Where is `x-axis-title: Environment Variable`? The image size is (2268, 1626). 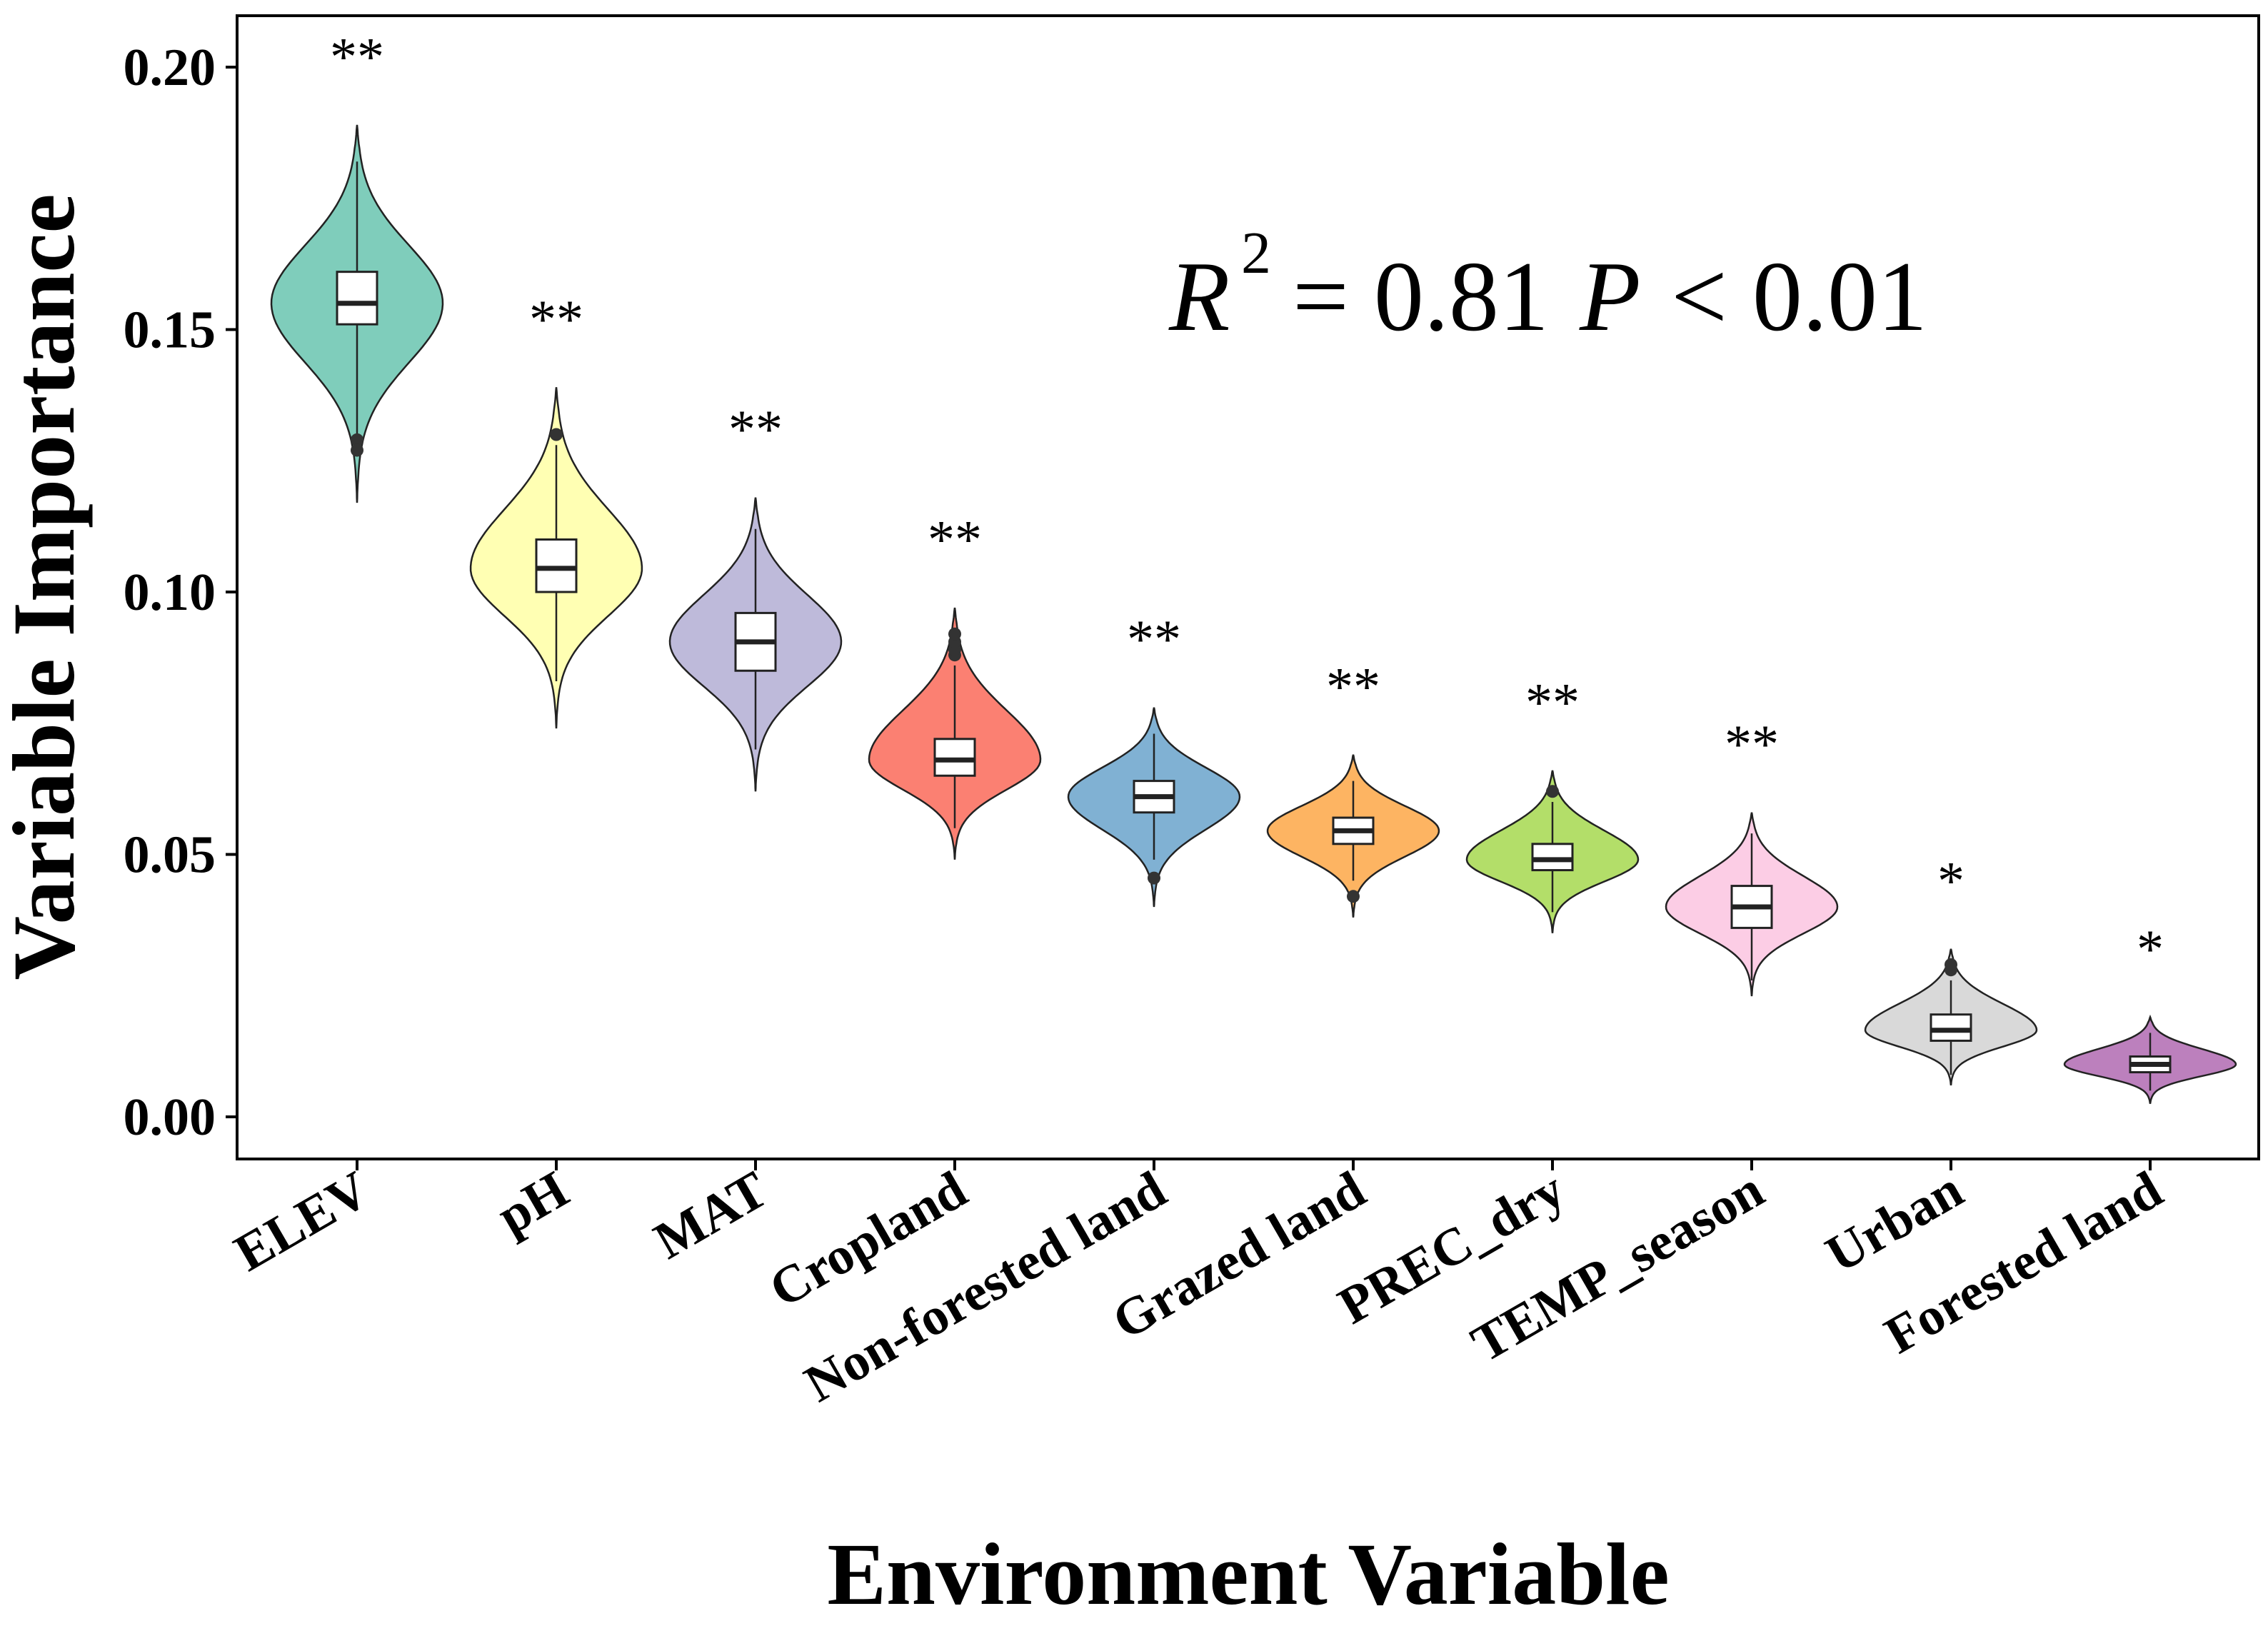 x-axis-title: Environment Variable is located at coordinates (1248, 1574).